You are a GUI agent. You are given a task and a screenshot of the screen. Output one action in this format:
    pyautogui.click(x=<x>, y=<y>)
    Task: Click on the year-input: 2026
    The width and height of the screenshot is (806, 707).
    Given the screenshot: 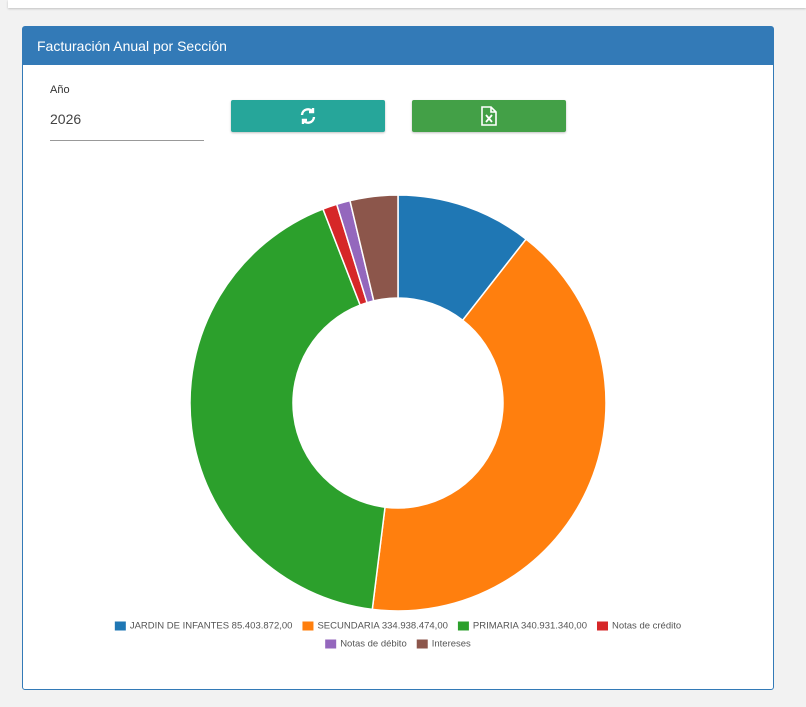 What is the action you would take?
    pyautogui.click(x=127, y=126)
    